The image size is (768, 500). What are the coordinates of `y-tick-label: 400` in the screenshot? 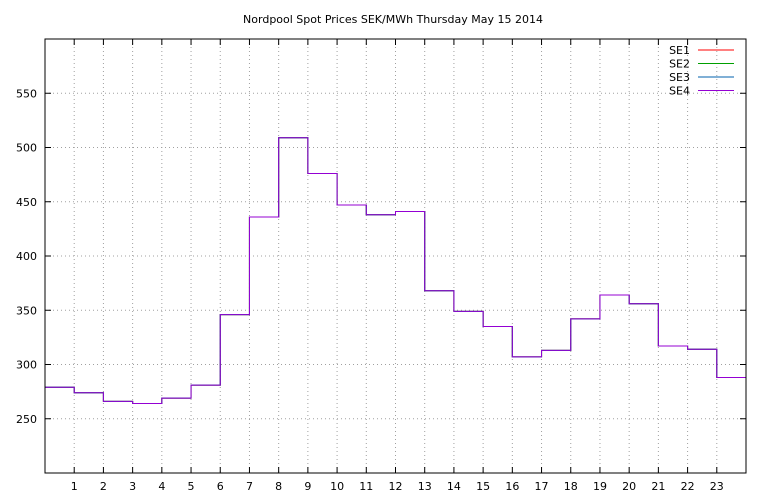 It's located at (26, 256).